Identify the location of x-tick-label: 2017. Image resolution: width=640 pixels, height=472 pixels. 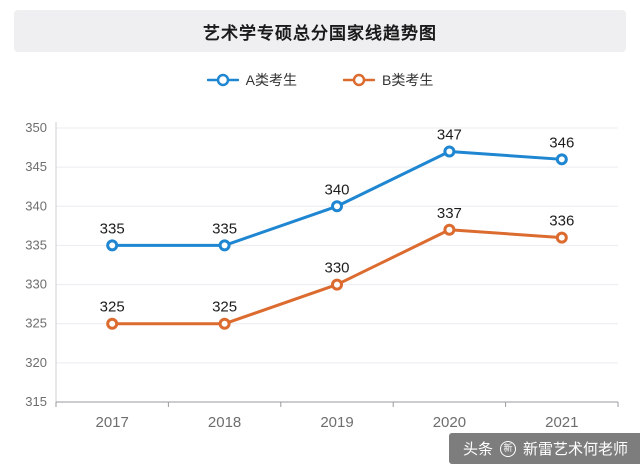
(112, 422).